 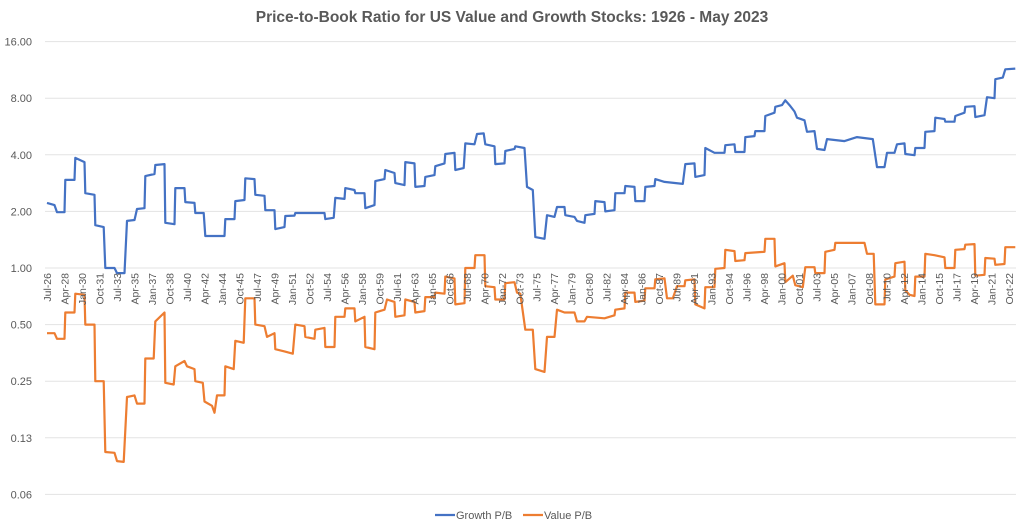 I want to click on x-tick-label: Jul-82, so click(x=608, y=287).